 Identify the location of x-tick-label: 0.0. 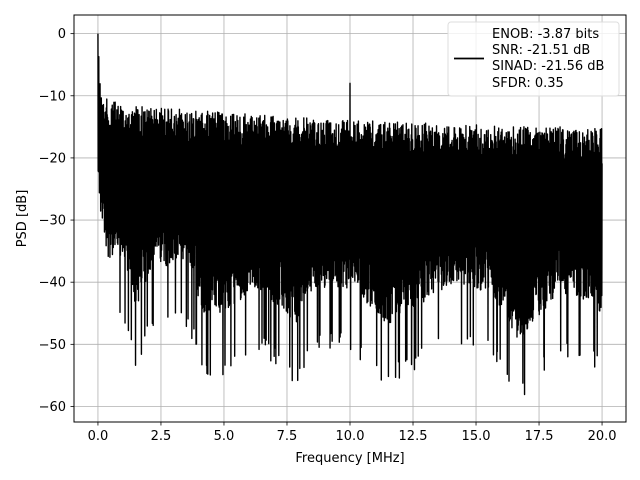
(98, 436).